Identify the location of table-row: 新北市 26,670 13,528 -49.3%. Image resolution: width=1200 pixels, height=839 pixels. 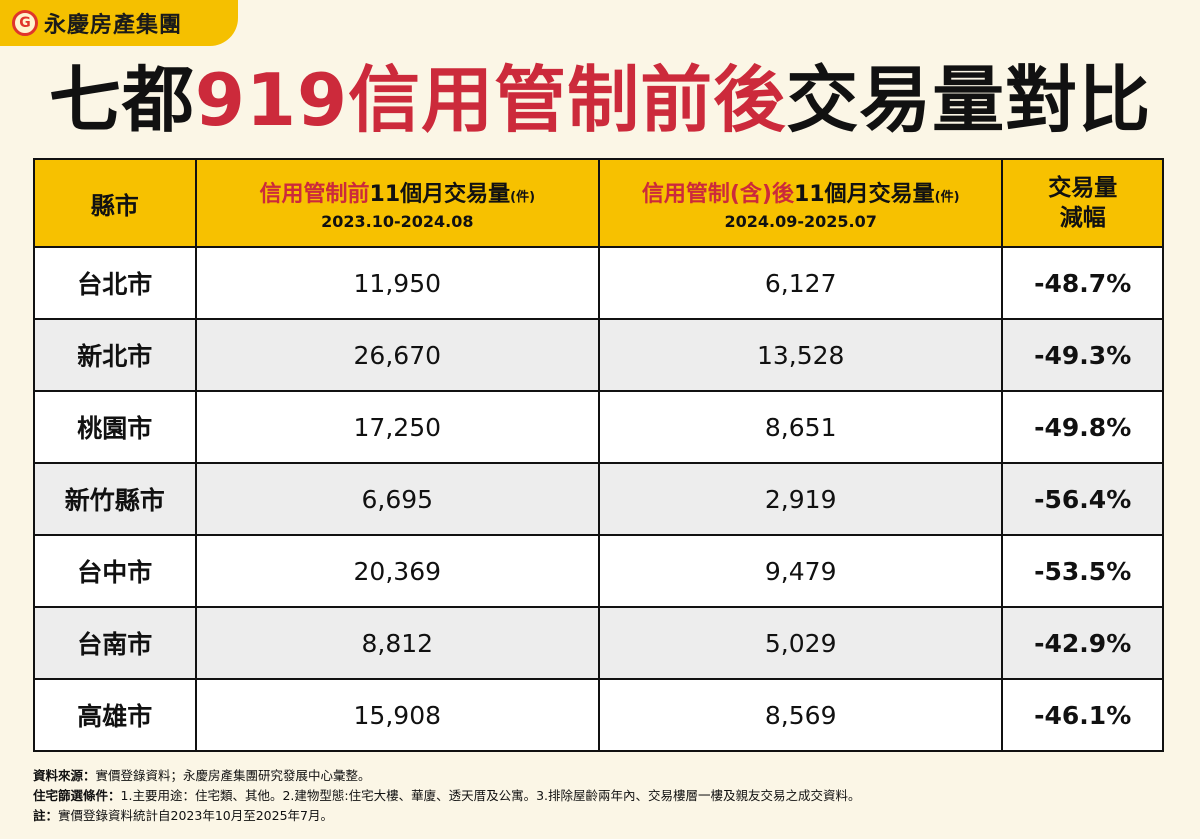
(598, 355).